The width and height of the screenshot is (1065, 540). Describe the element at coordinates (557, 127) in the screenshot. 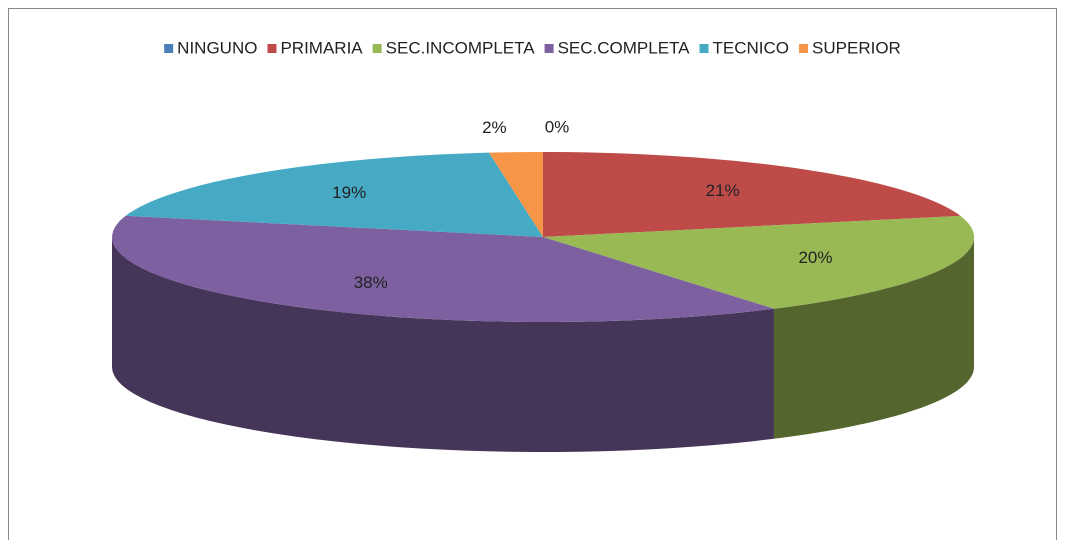

I see `data-label: 0%` at that location.